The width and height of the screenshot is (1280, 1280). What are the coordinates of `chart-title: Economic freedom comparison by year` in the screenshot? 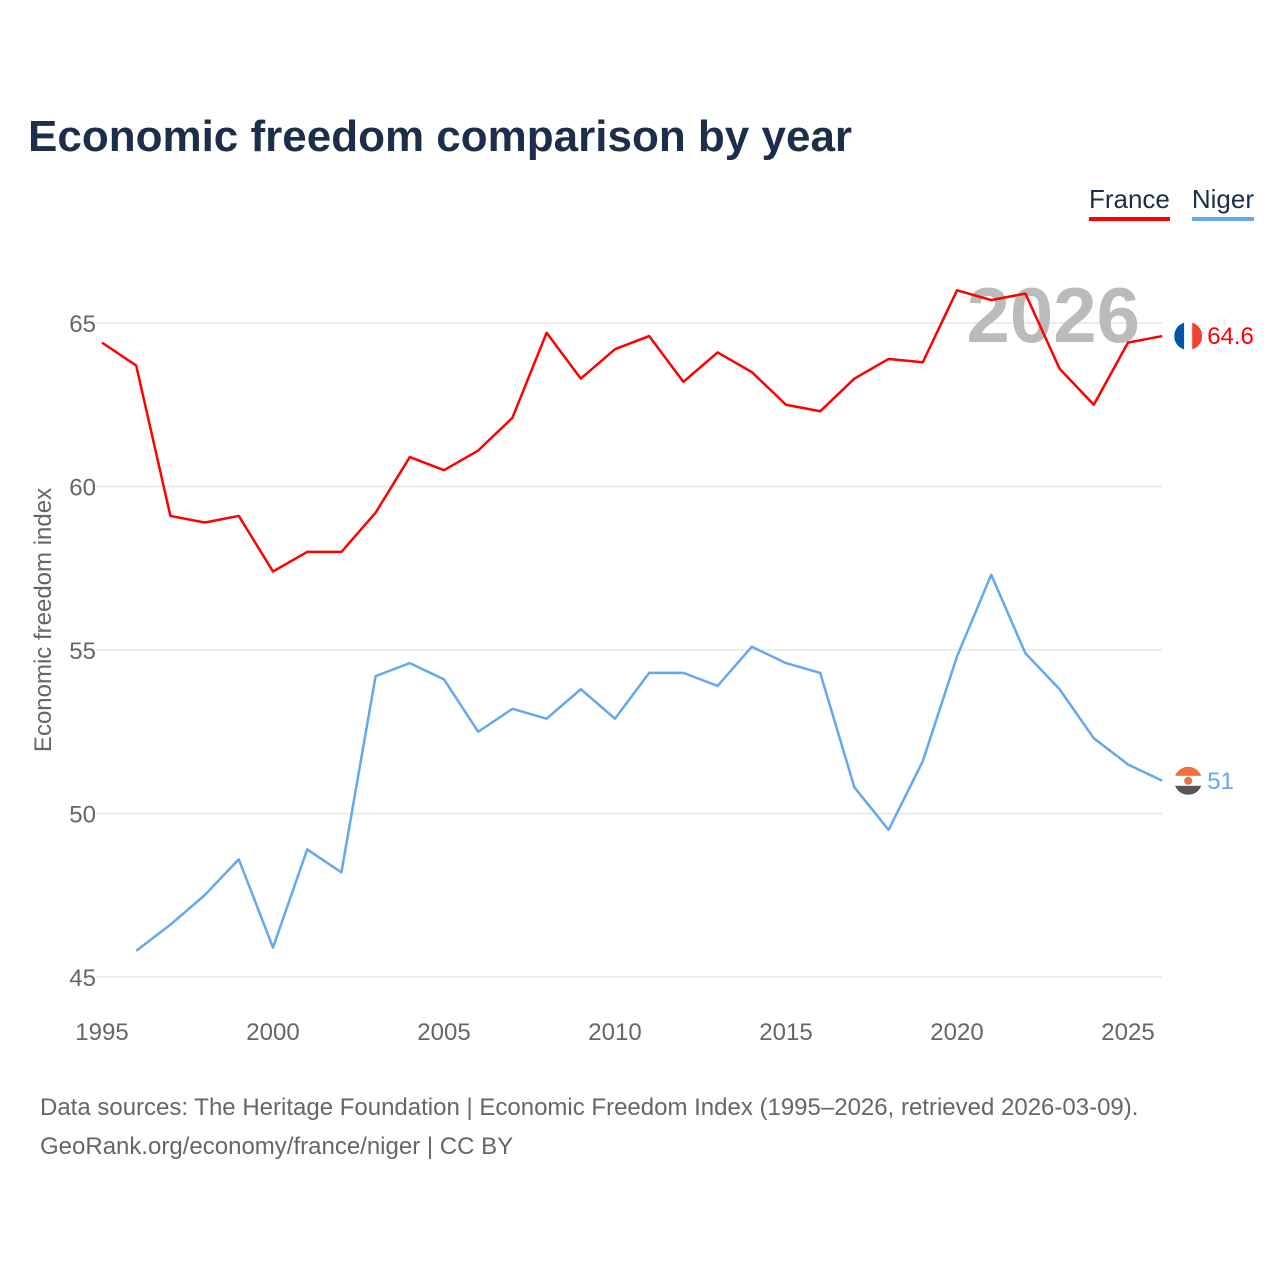 It's located at (440, 136).